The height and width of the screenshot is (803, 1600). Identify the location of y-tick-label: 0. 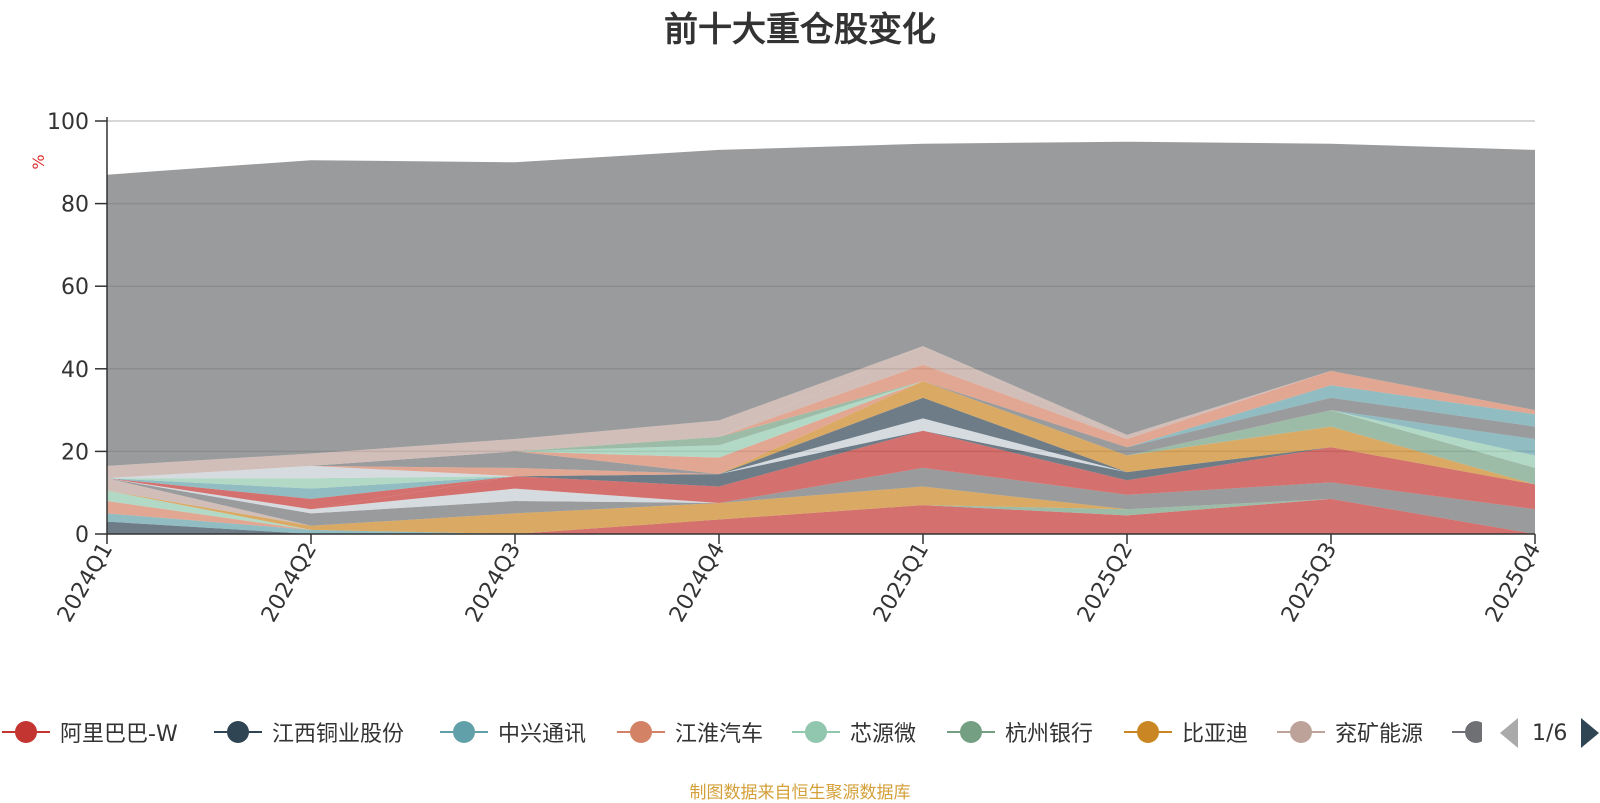
(82, 535).